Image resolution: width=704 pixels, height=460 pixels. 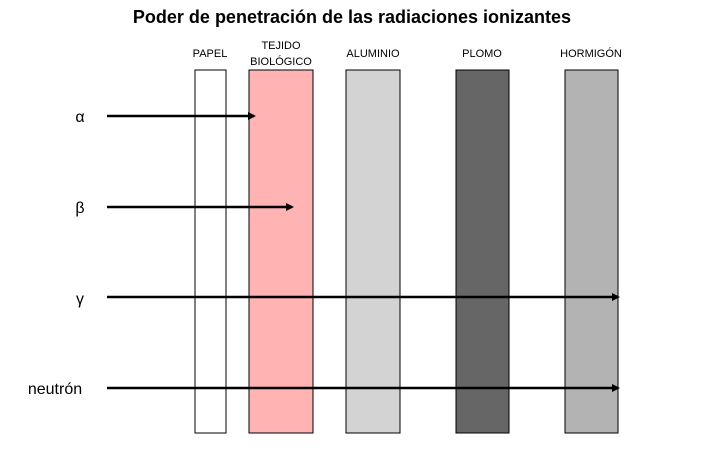 I want to click on material-label: PLOMO, so click(x=482, y=54).